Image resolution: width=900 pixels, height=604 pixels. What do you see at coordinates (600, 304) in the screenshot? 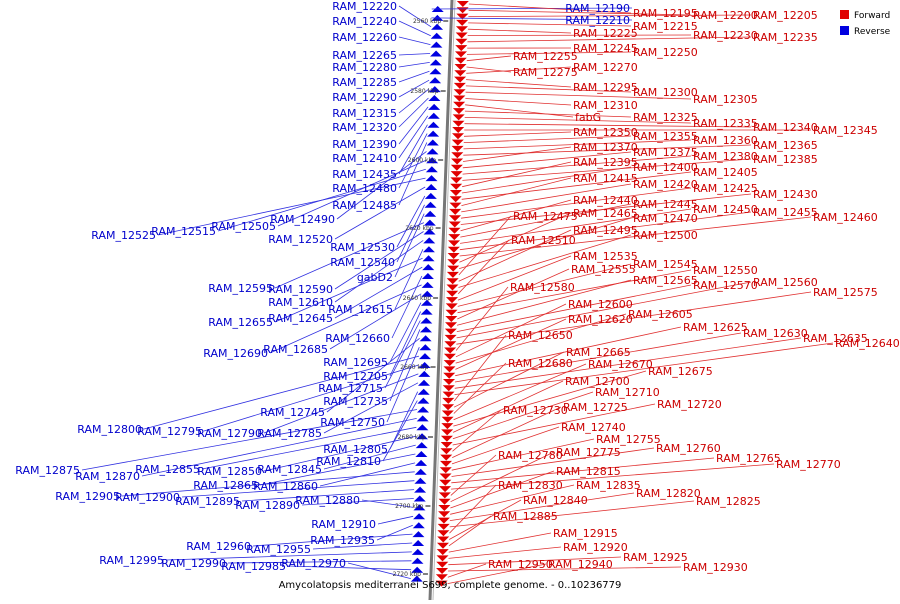
I see `forward-gene-label: RAM_12600` at bounding box center [600, 304].